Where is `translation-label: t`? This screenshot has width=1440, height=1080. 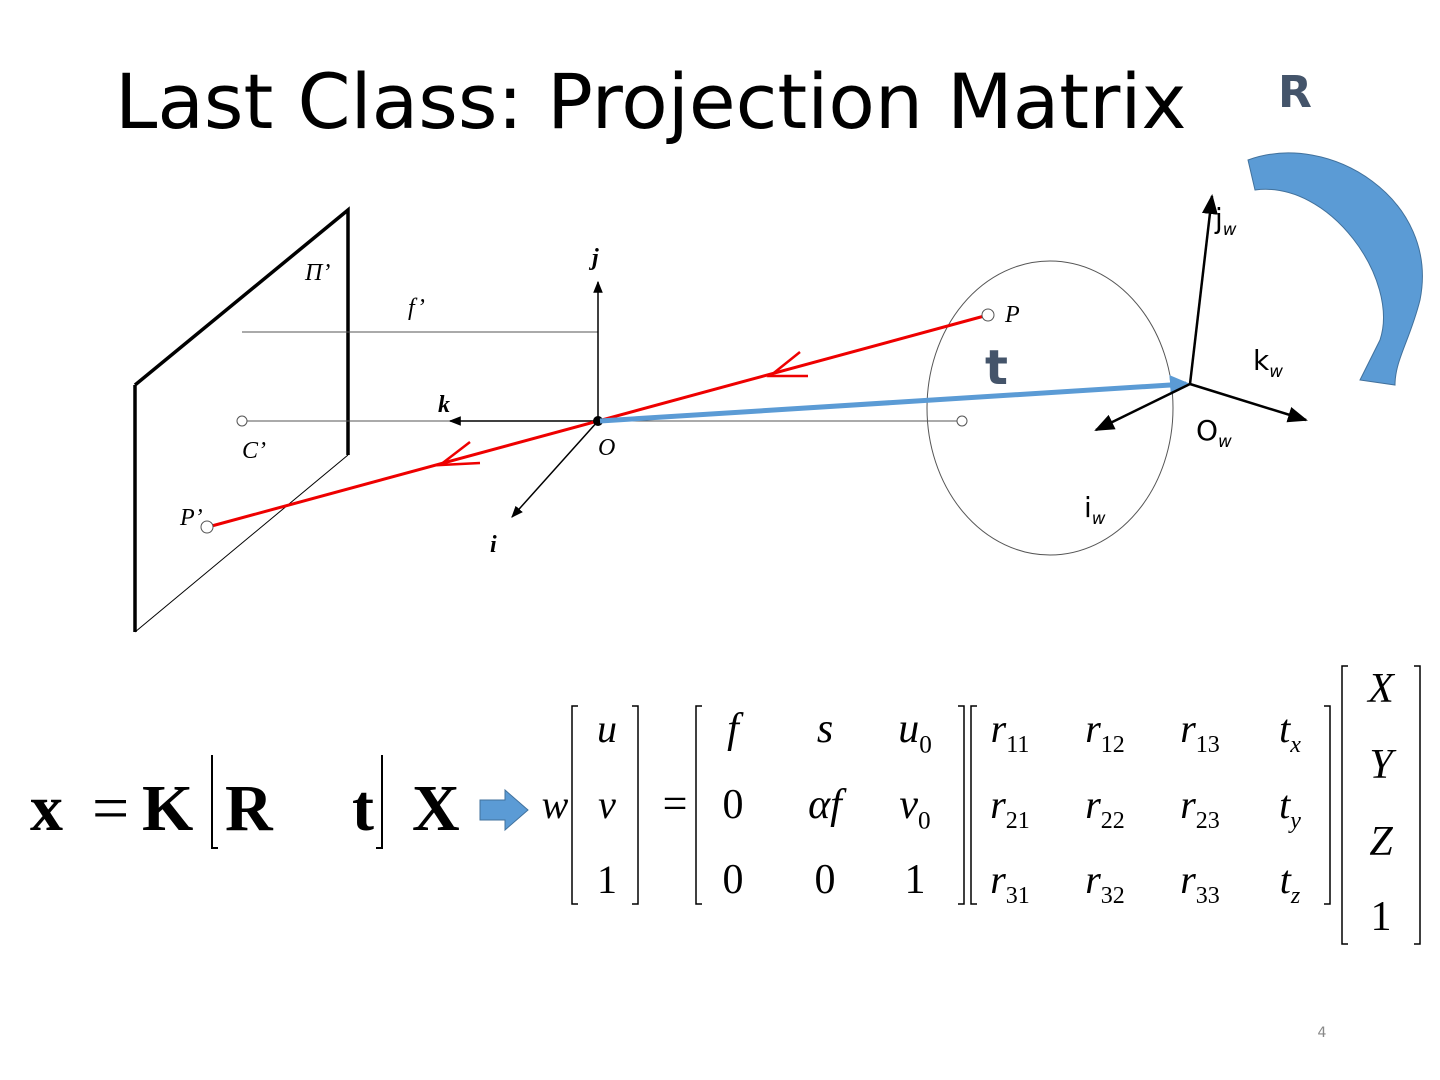 translation-label: t is located at coordinates (996, 368).